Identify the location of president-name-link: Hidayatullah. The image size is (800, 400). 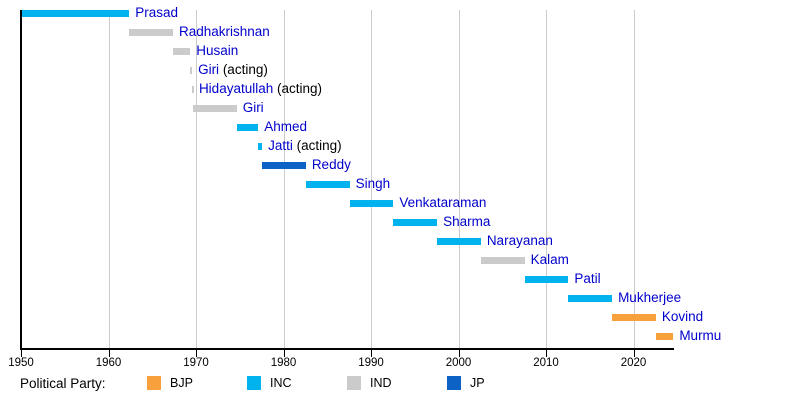
(236, 88).